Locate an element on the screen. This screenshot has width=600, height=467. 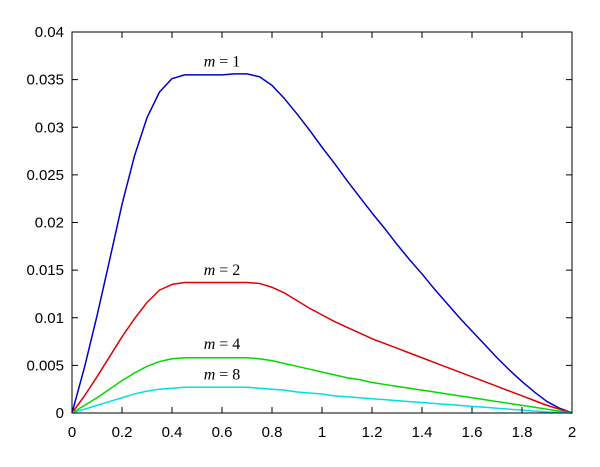
curve-label-value: = 8 is located at coordinates (227, 375).